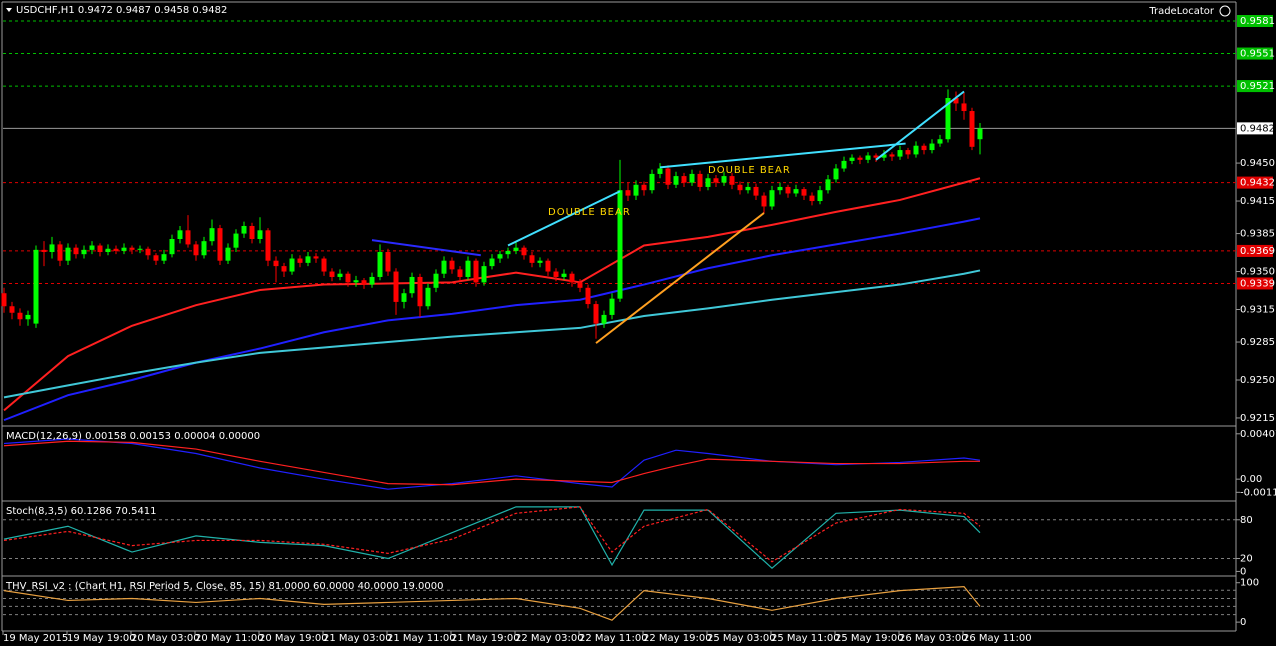  What do you see at coordinates (101, 638) in the screenshot?
I see `x-tick-label: 19 May 19:00` at bounding box center [101, 638].